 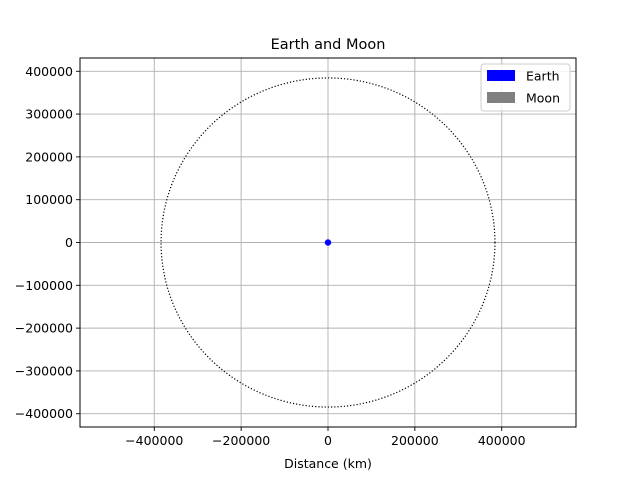 I want to click on y-tick-label: −100000, so click(x=44, y=285).